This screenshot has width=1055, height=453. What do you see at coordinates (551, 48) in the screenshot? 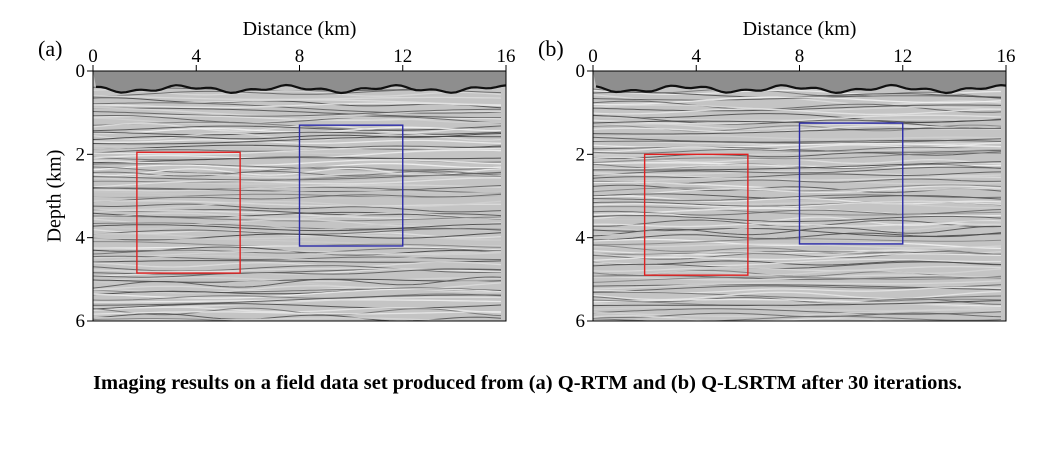
I see `panel-letter: (b)` at bounding box center [551, 48].